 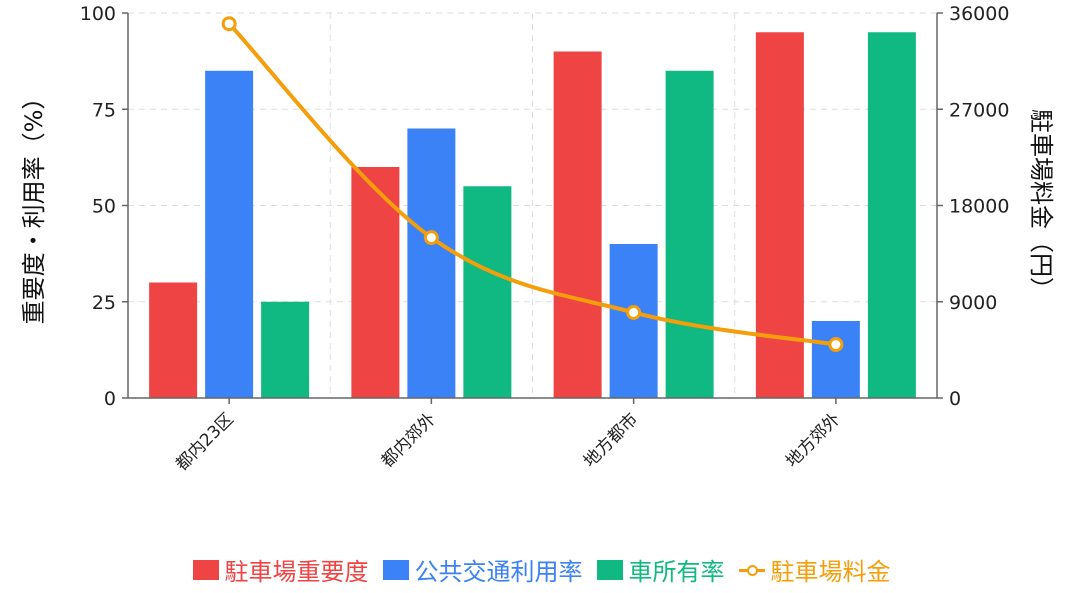 I want to click on legend-line-marker, so click(x=751, y=570).